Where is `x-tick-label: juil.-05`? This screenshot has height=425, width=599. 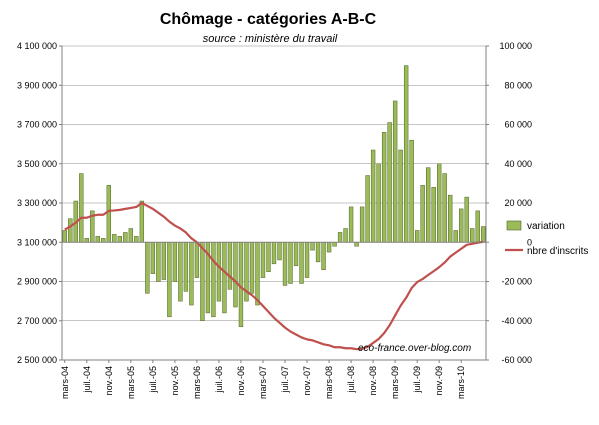
x-tick-label: juil.-05 is located at coordinates (153, 380).